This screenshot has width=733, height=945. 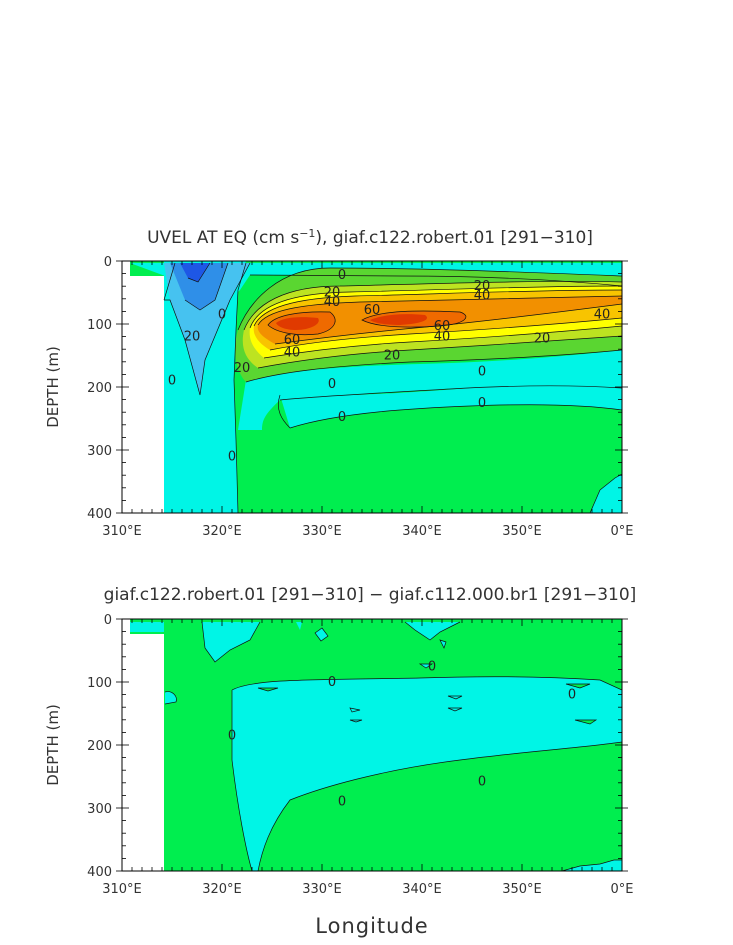 I want to click on top-y-tick-label: 100, so click(x=99, y=325).